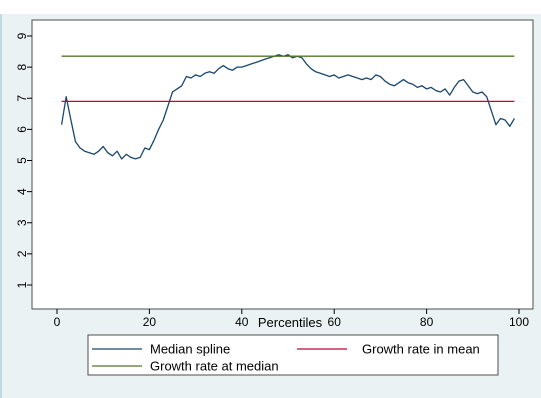 The height and width of the screenshot is (398, 541). What do you see at coordinates (150, 322) in the screenshot?
I see `x-tick-label: 20` at bounding box center [150, 322].